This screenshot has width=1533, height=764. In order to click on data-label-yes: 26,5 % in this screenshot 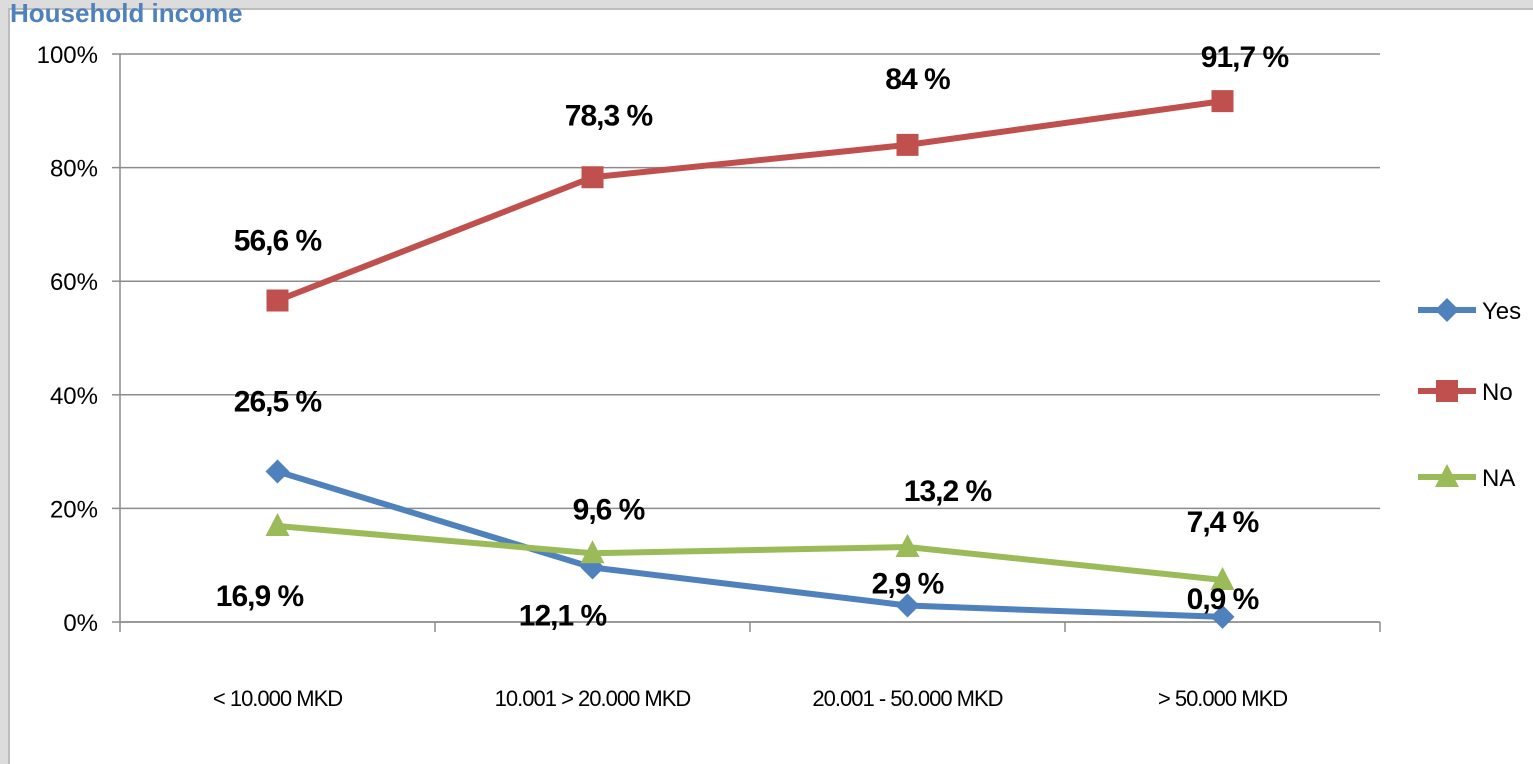, I will do `click(278, 401)`.